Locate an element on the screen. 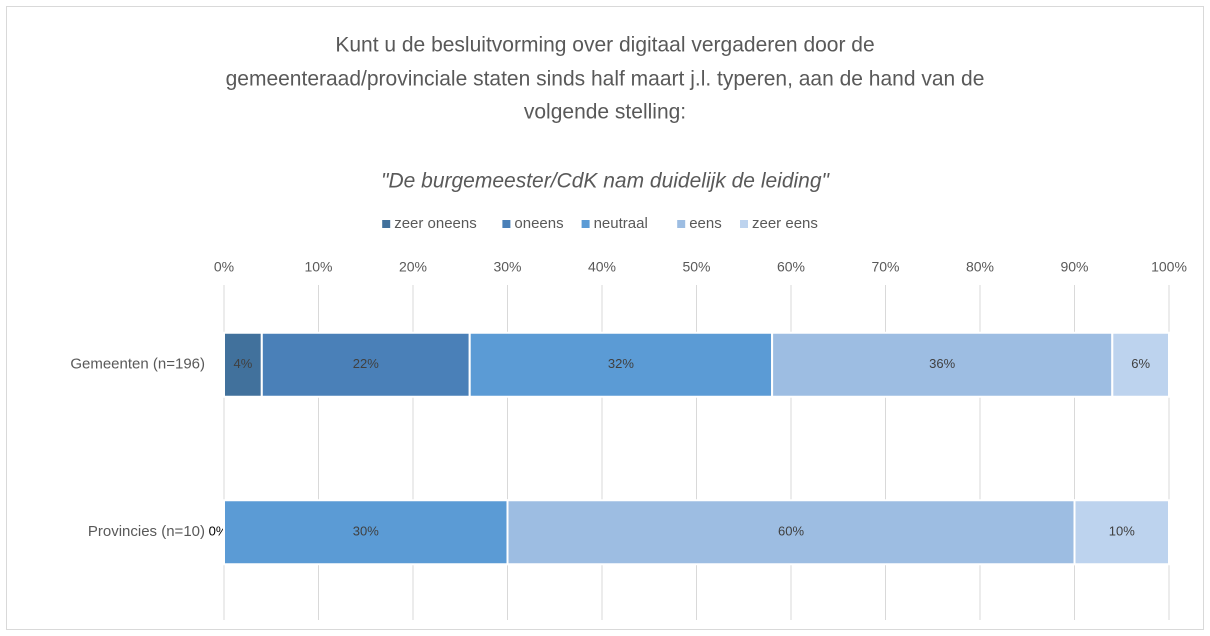 Image resolution: width=1210 pixels, height=636 pixels. x-tick-label: 90% is located at coordinates (1074, 267).